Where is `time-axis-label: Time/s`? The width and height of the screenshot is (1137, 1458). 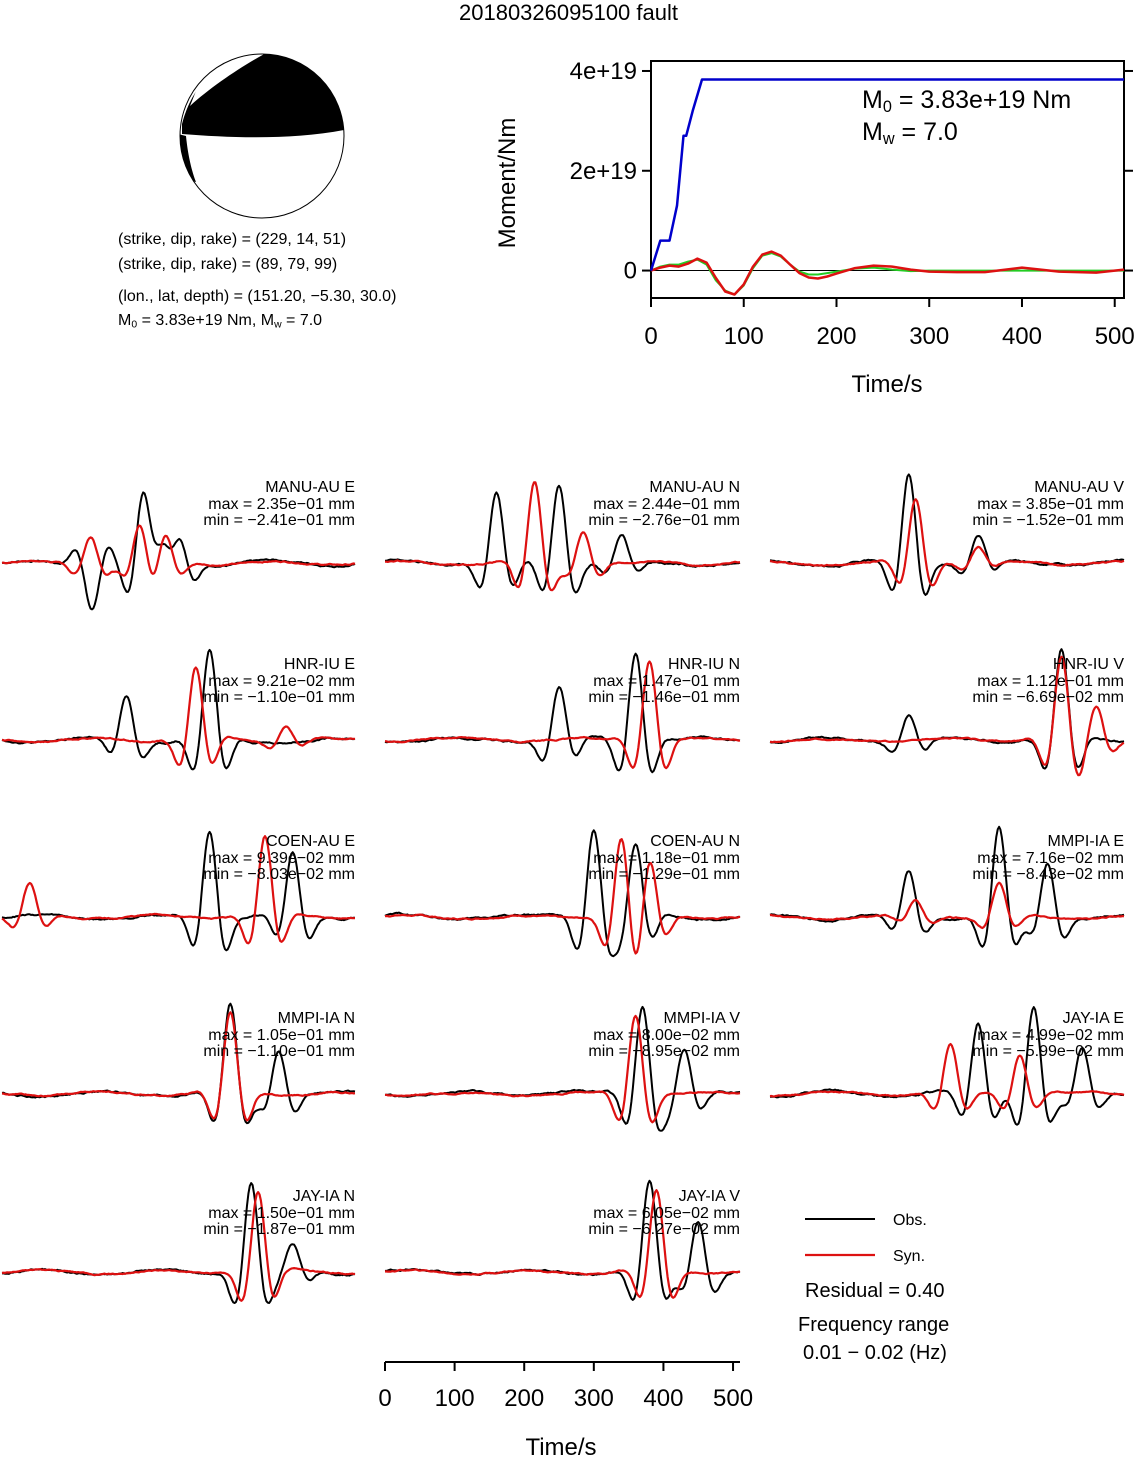
time-axis-label: Time/s is located at coordinates (560, 1446).